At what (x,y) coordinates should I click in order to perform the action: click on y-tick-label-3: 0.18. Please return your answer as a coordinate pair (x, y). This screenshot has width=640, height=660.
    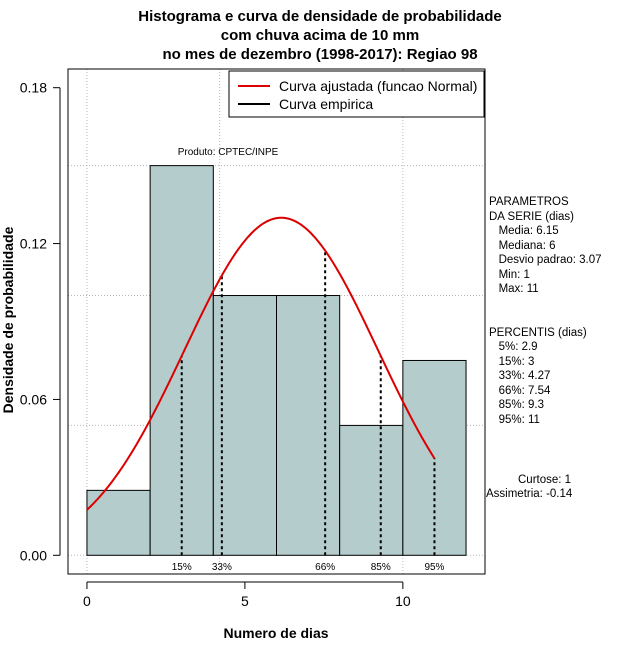
    Looking at the image, I should click on (33, 88).